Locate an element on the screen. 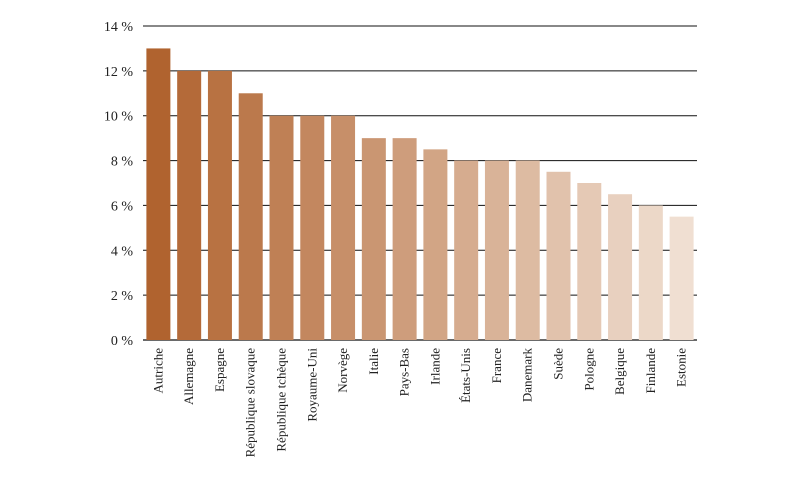  x-tick-label: Irlande is located at coordinates (434, 366).